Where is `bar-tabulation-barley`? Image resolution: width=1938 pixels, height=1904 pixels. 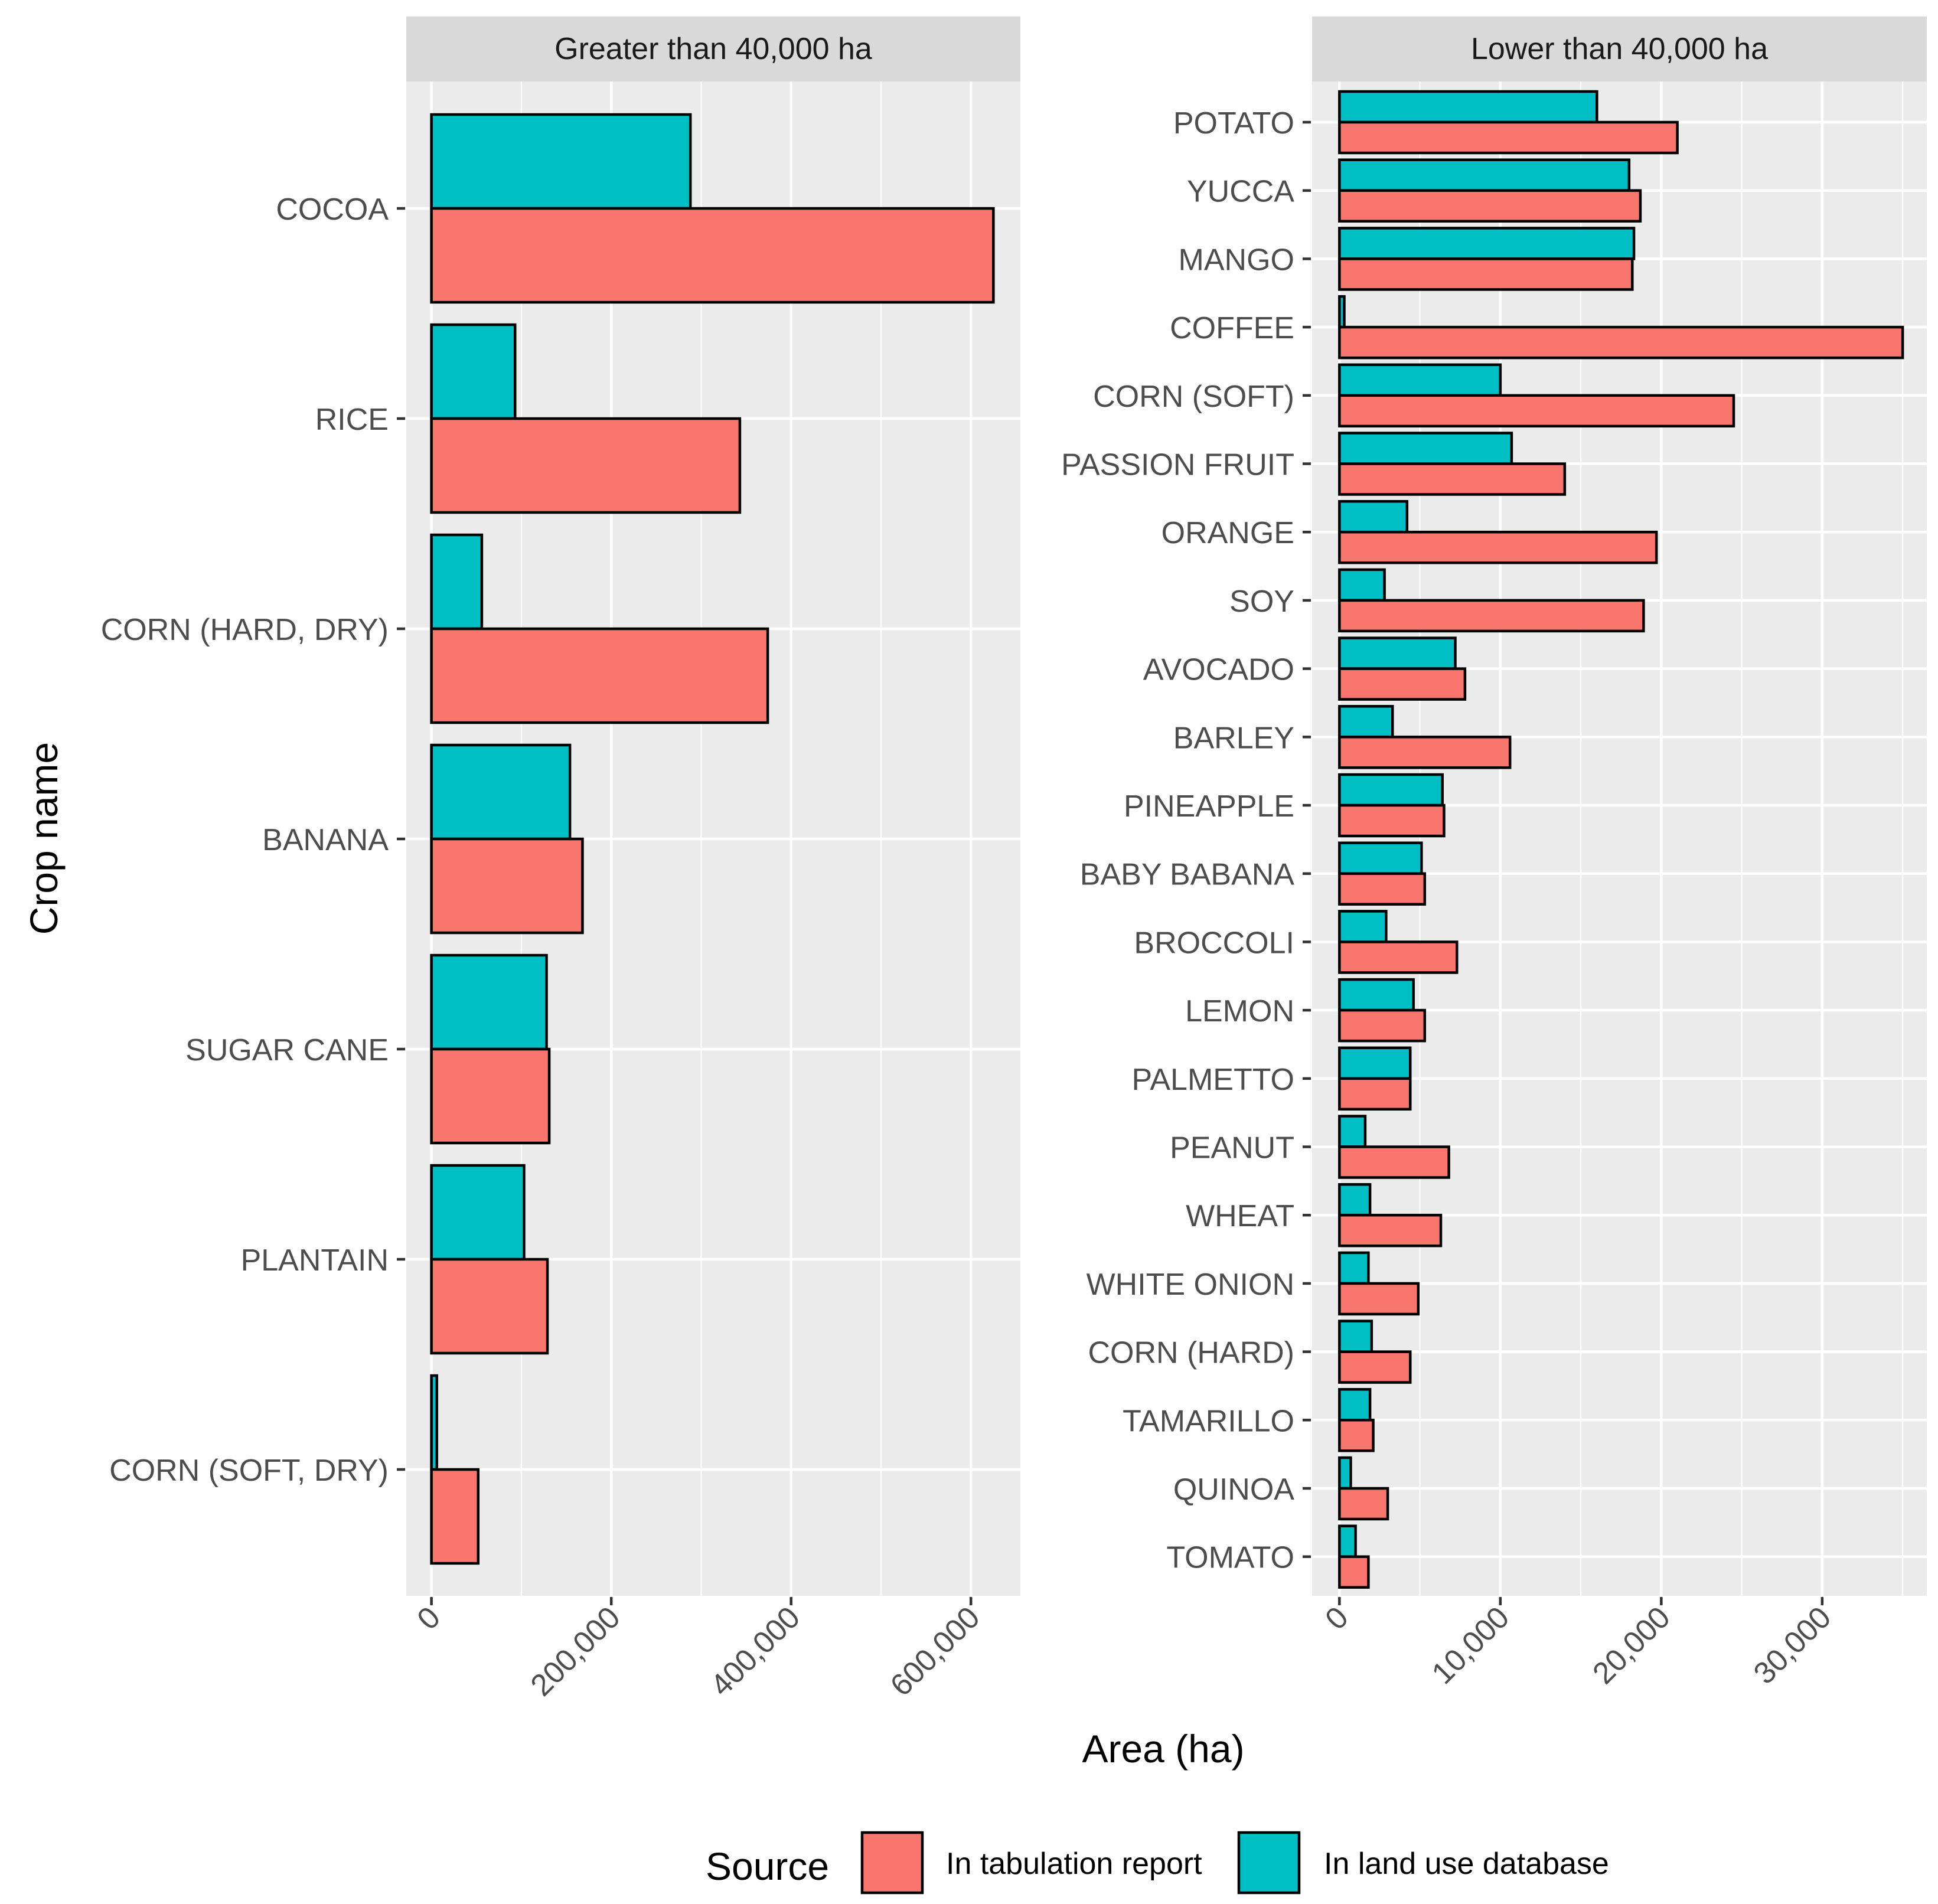 bar-tabulation-barley is located at coordinates (1425, 752).